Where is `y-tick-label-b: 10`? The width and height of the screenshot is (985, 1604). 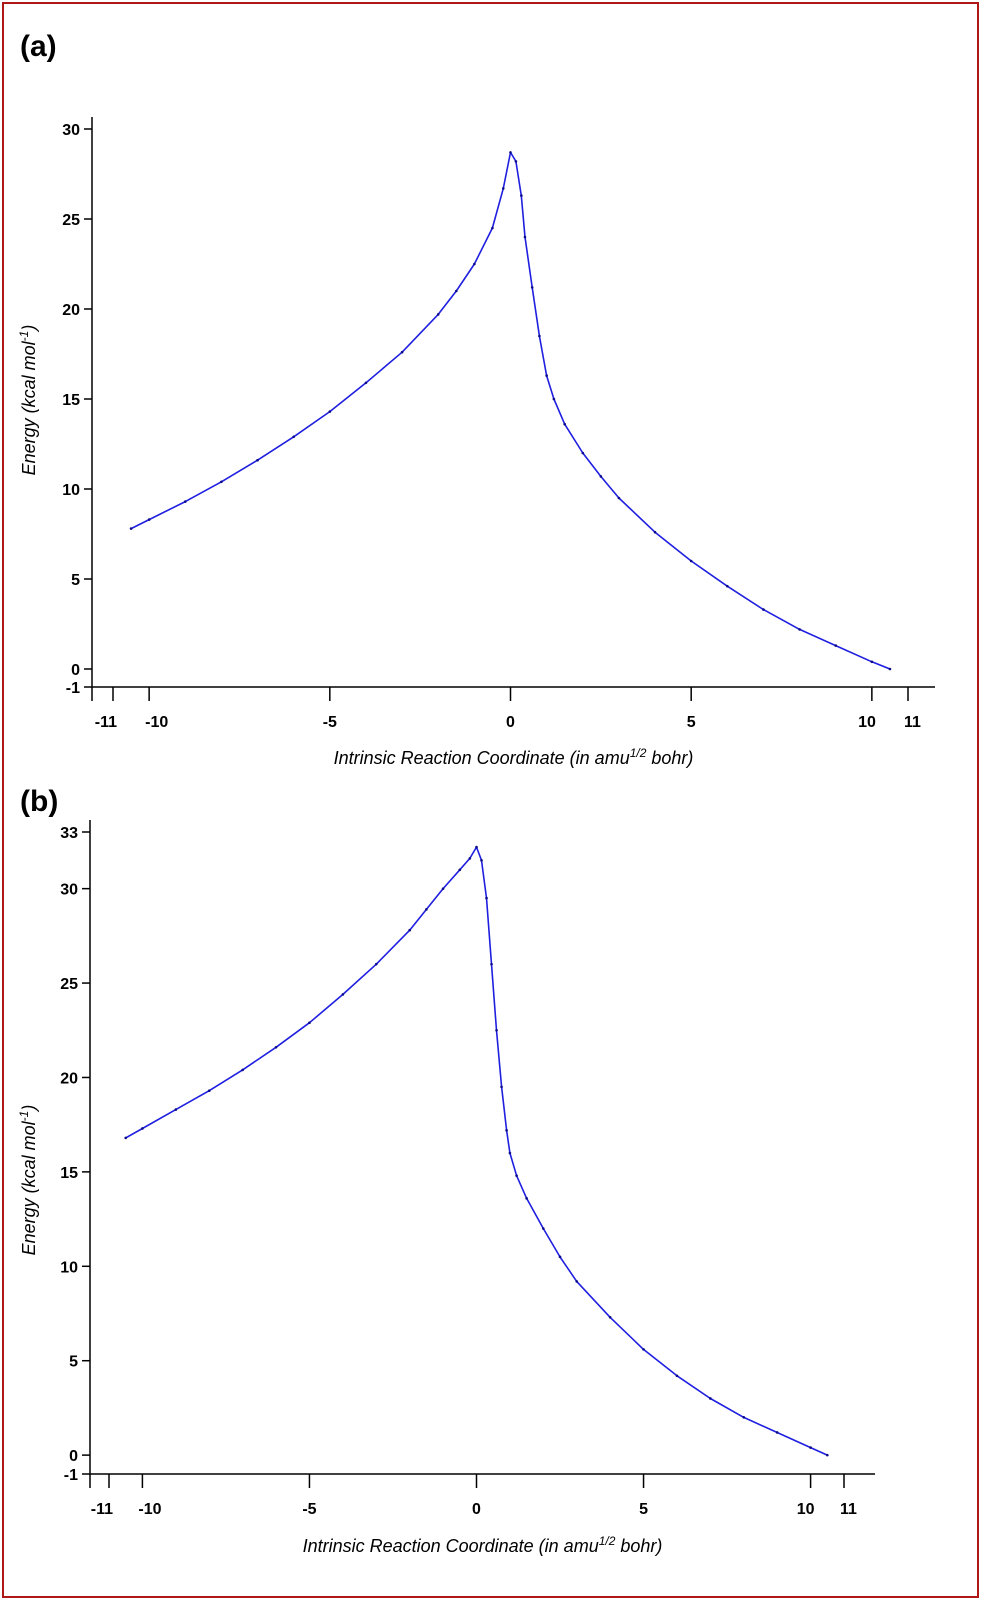
y-tick-label-b: 10 is located at coordinates (69, 1267).